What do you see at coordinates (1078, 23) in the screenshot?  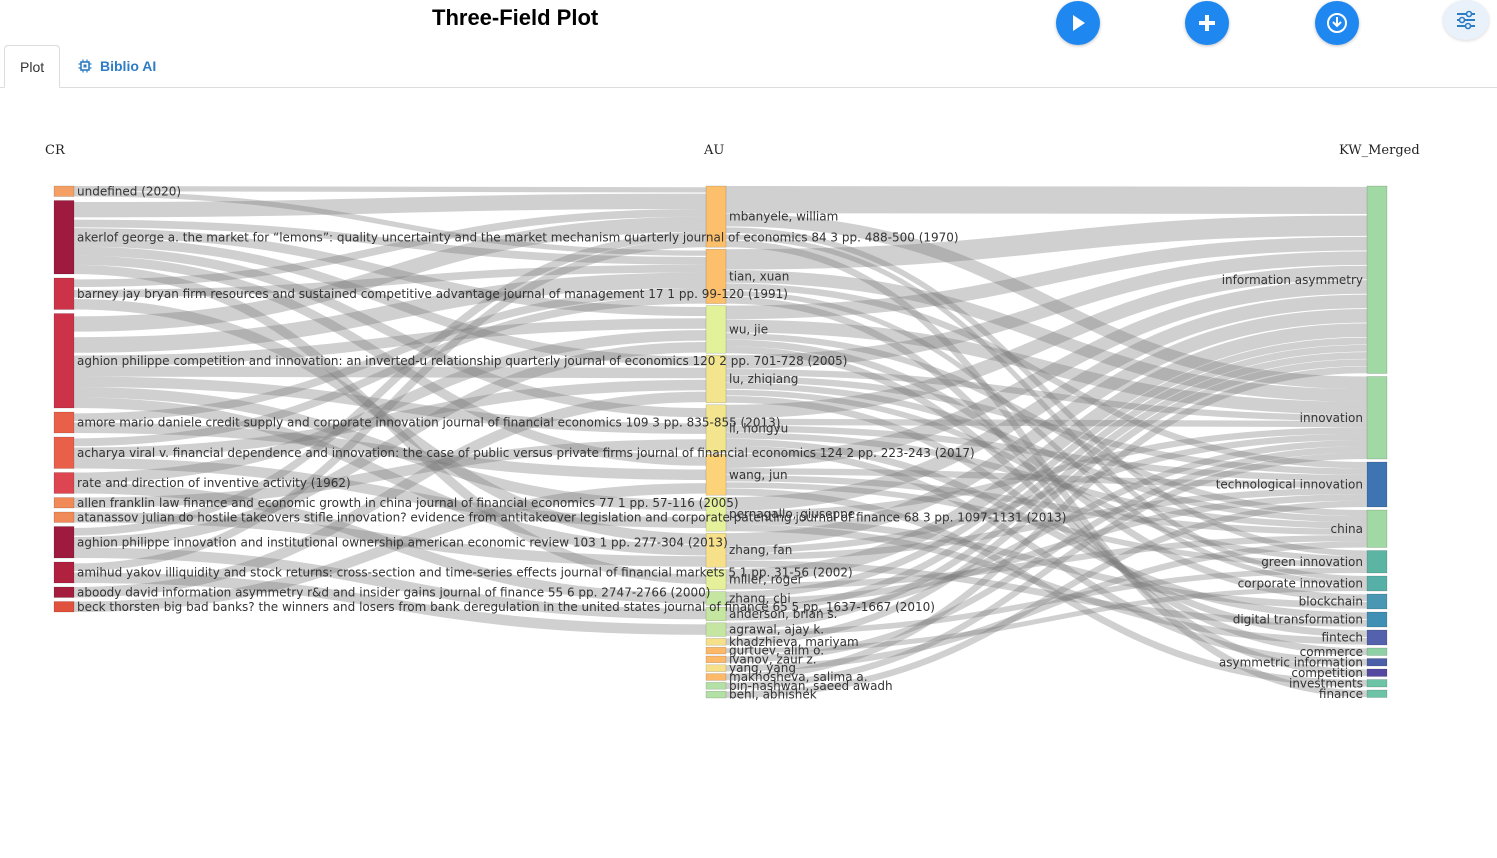 I see `run-button` at bounding box center [1078, 23].